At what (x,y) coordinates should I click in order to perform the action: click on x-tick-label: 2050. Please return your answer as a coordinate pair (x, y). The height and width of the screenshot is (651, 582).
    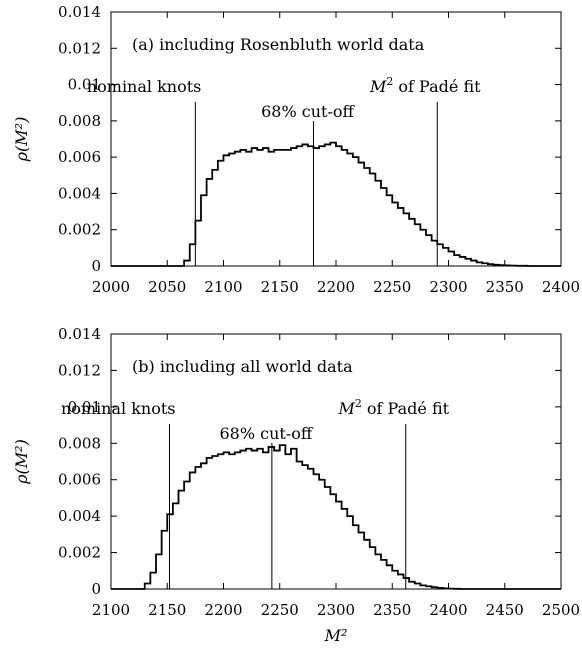
    Looking at the image, I should click on (167, 287).